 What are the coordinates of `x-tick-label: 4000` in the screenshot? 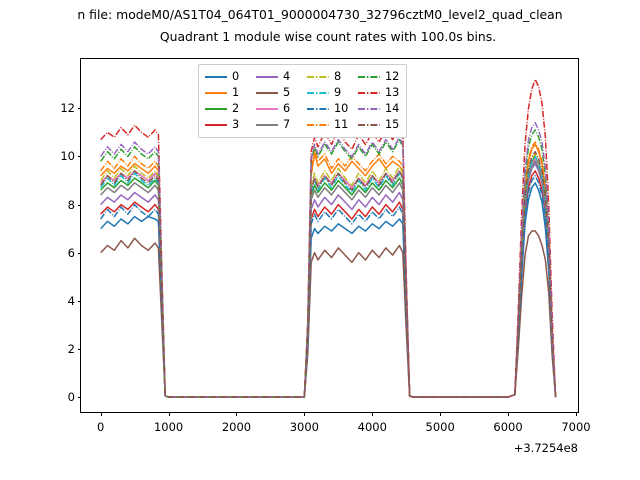 It's located at (372, 427).